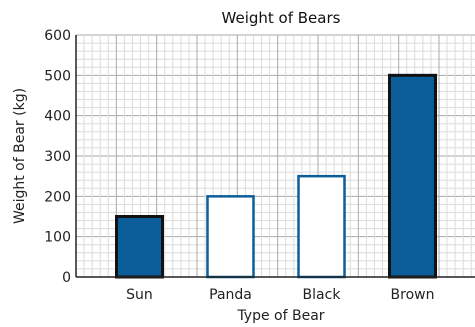 The height and width of the screenshot is (327, 475). What do you see at coordinates (413, 295) in the screenshot?
I see `x-tick-label: Brown` at bounding box center [413, 295].